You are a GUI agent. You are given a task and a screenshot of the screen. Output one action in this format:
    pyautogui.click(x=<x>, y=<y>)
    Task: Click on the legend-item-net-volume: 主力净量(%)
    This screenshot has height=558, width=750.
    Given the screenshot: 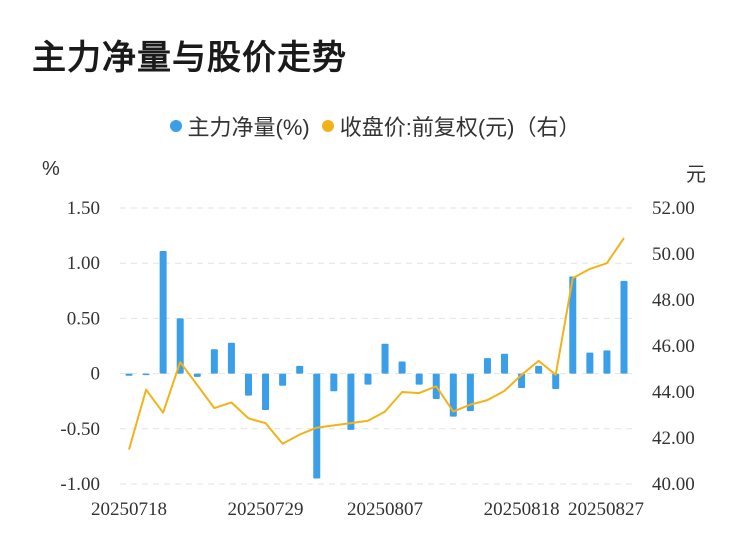 What is the action you would take?
    pyautogui.click(x=239, y=126)
    